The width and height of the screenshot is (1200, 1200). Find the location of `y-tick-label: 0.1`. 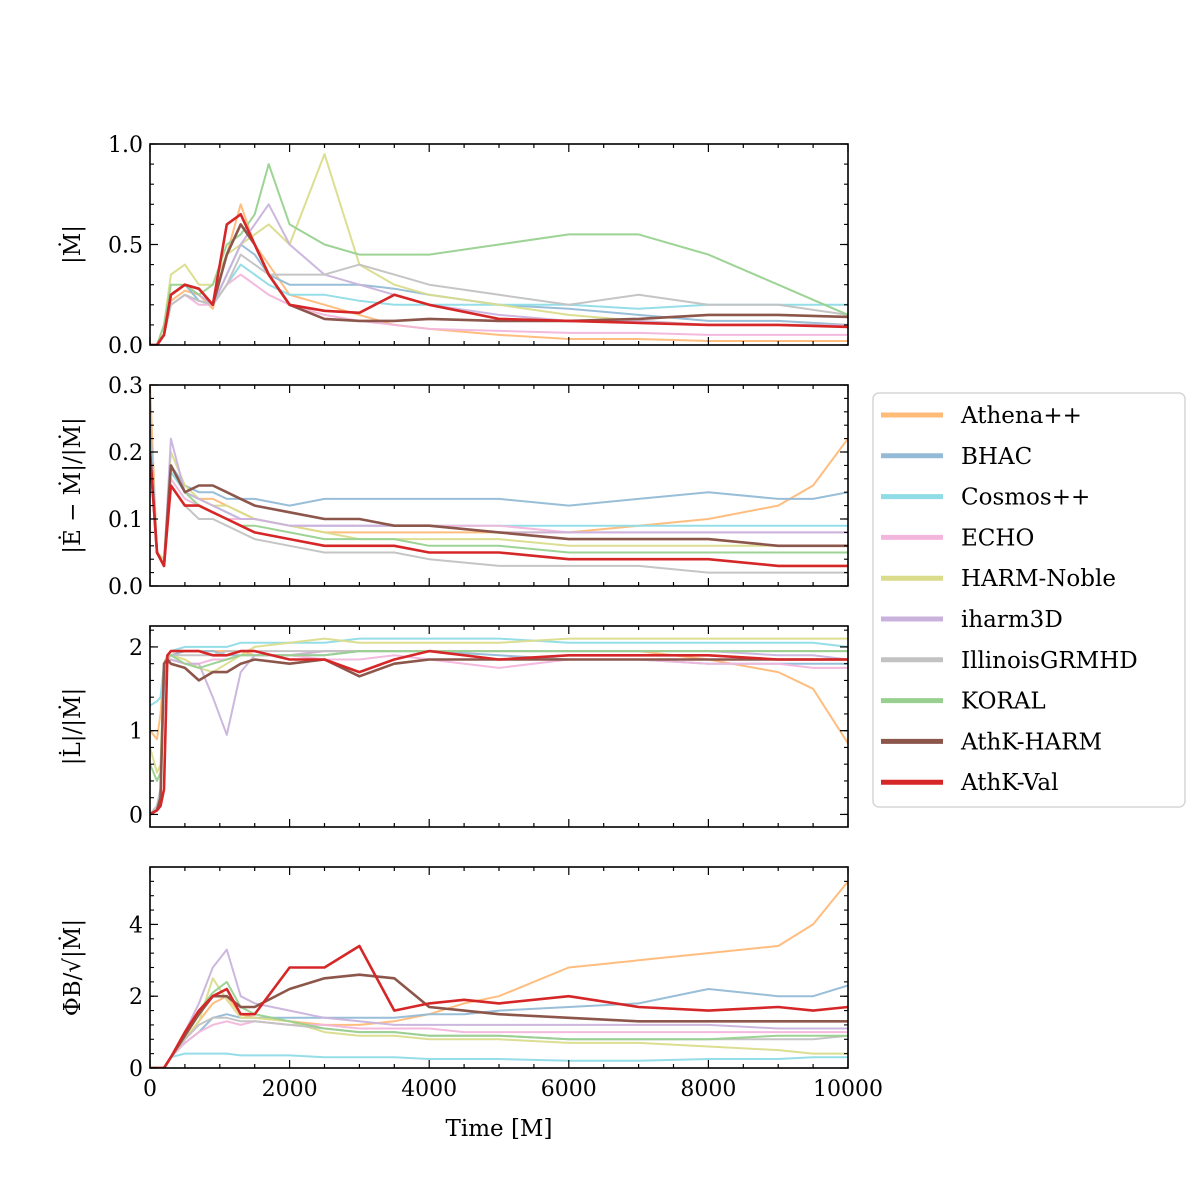

y-tick-label: 0.1 is located at coordinates (125, 520).